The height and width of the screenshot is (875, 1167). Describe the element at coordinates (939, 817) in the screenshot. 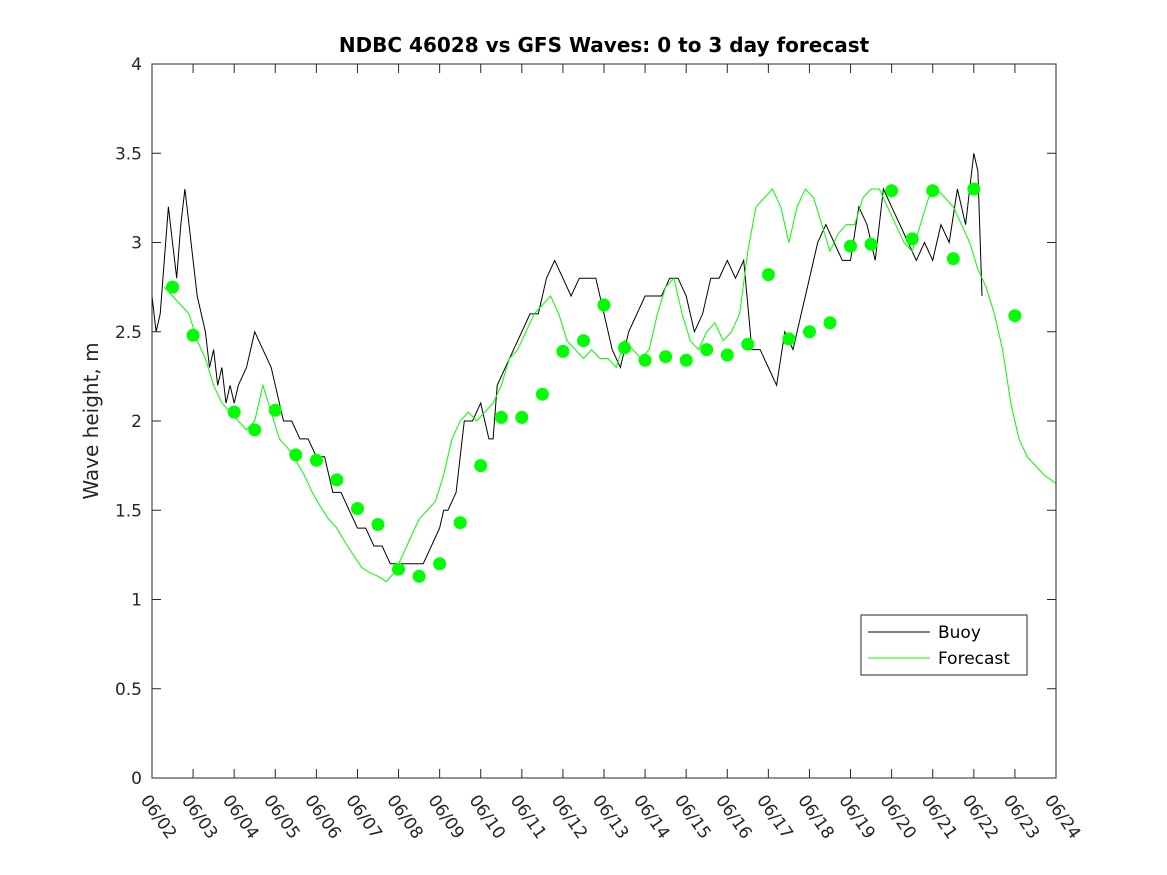

I see `x-tick-label-19: 06/21` at that location.